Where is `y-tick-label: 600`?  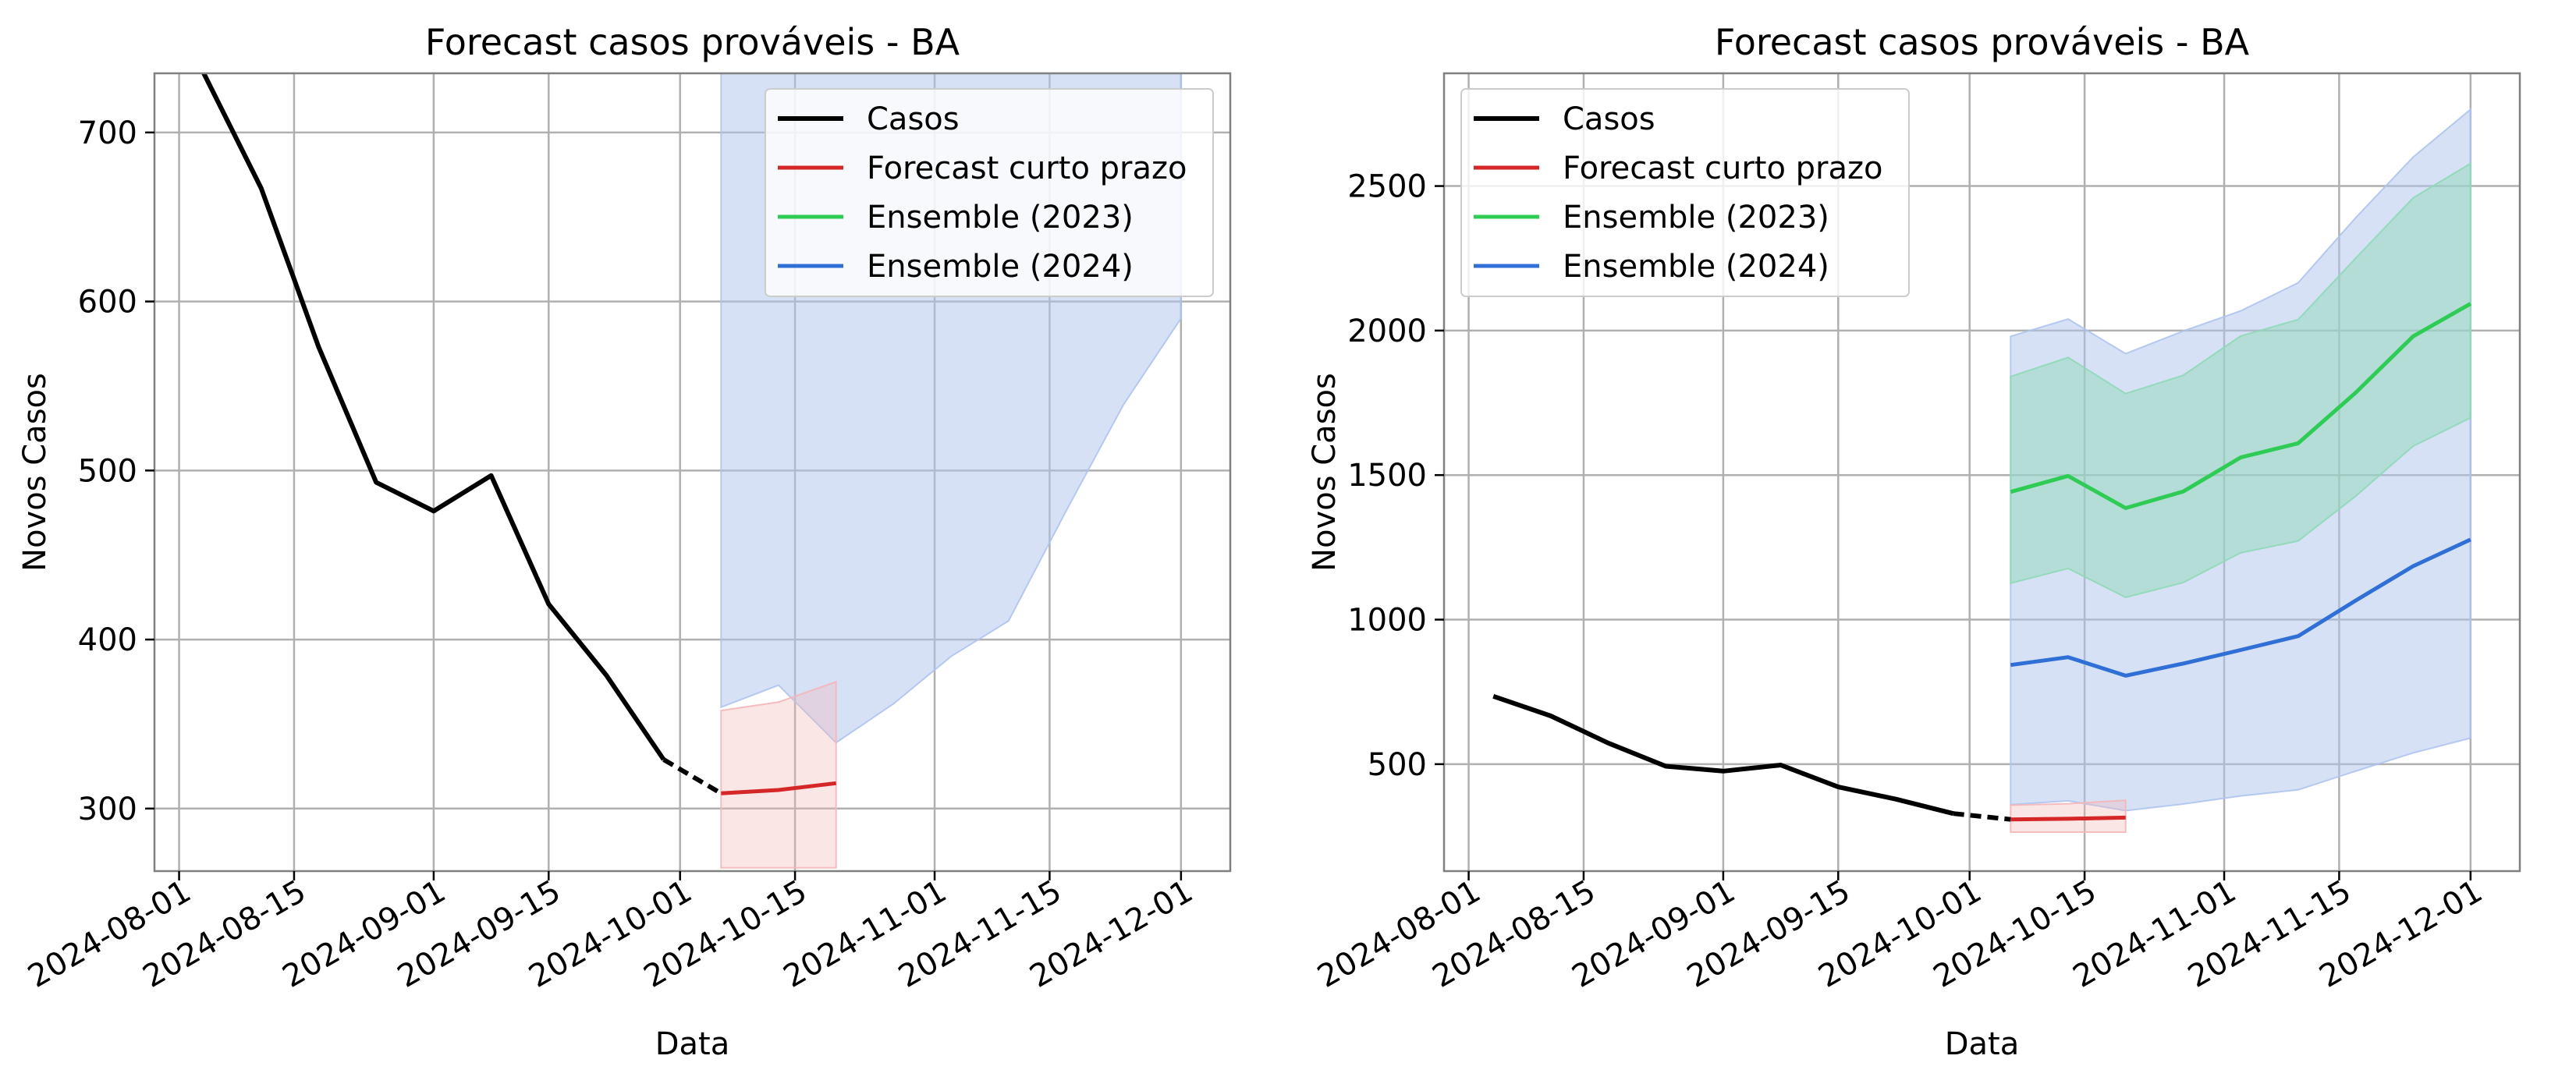
y-tick-label: 600 is located at coordinates (107, 303).